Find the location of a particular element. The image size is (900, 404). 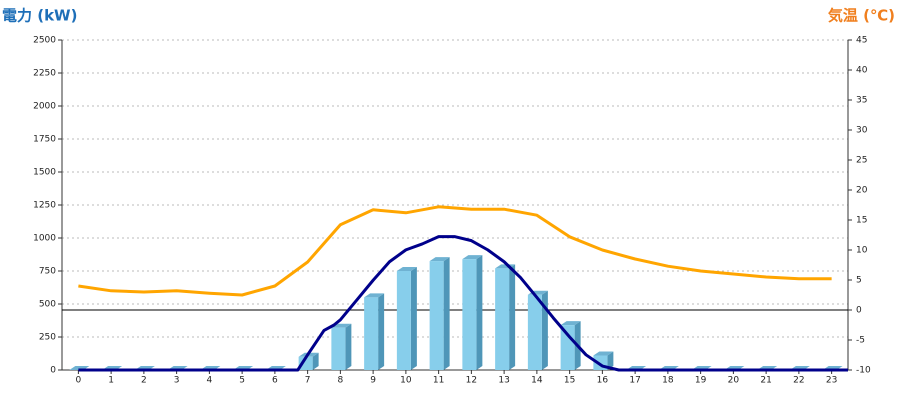

x-tick-label: 11 is located at coordinates (438, 381).